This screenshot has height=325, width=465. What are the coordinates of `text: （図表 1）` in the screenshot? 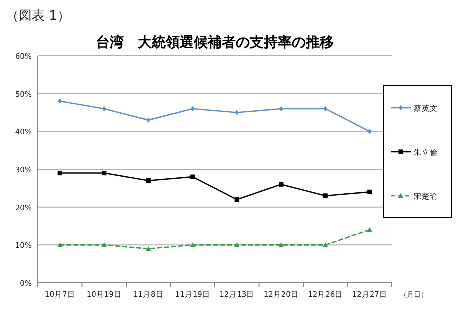 It's located at (38, 16).